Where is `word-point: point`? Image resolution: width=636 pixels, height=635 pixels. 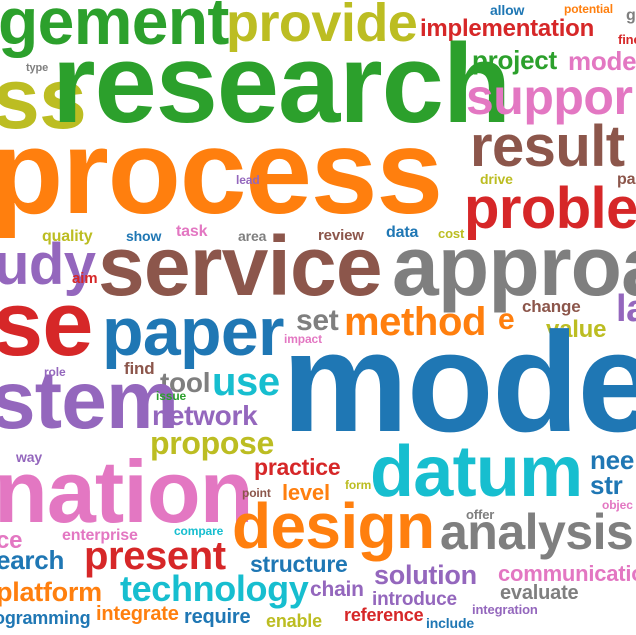
word-point: point is located at coordinates (256, 493).